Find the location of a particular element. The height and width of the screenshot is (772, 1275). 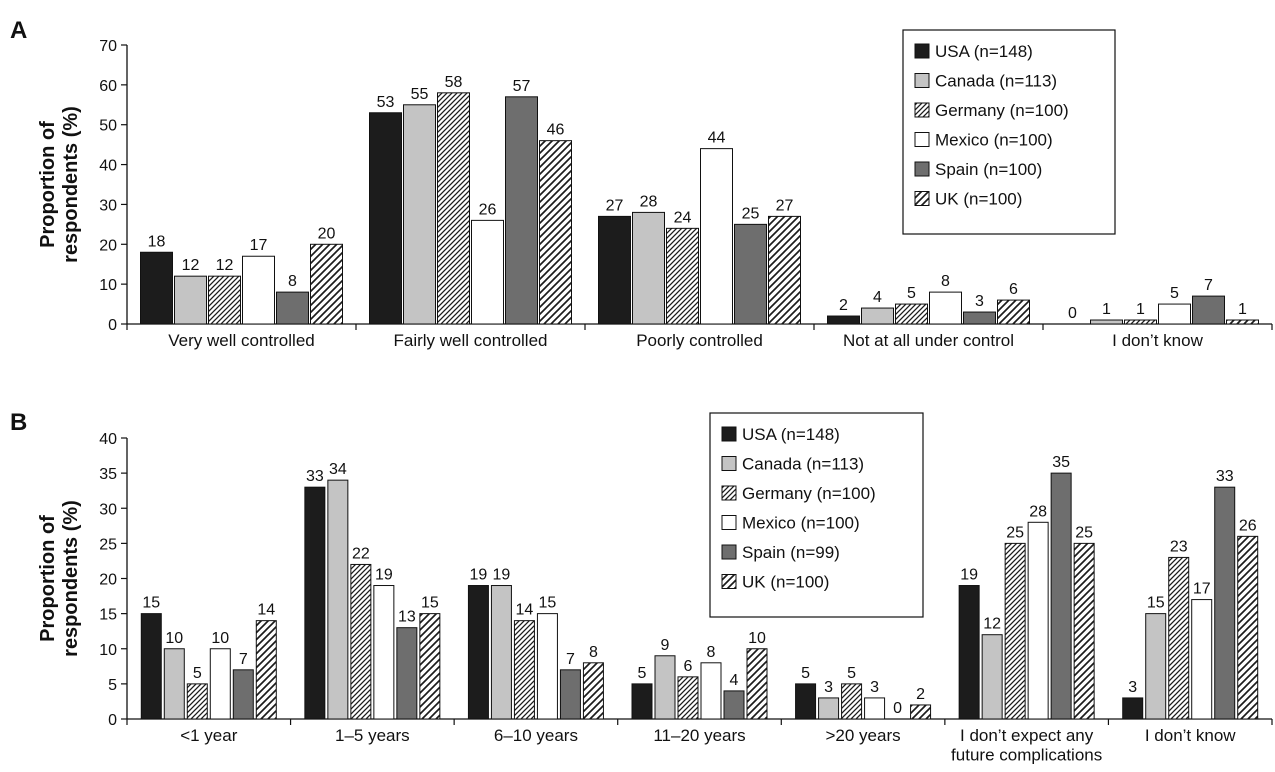

category-label: Fairly well controlled is located at coordinates (471, 340).